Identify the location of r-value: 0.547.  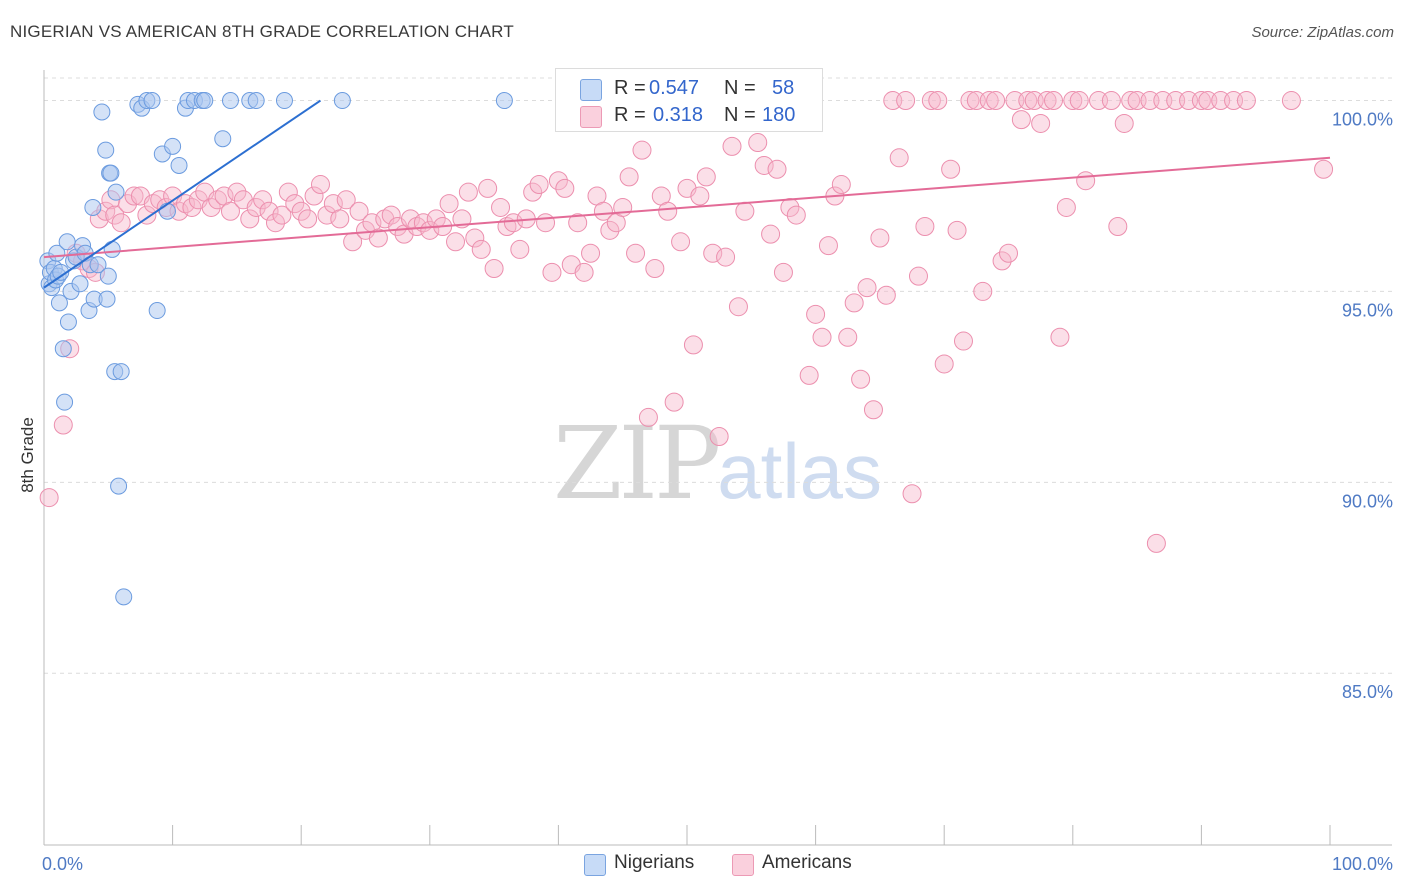
(674, 88).